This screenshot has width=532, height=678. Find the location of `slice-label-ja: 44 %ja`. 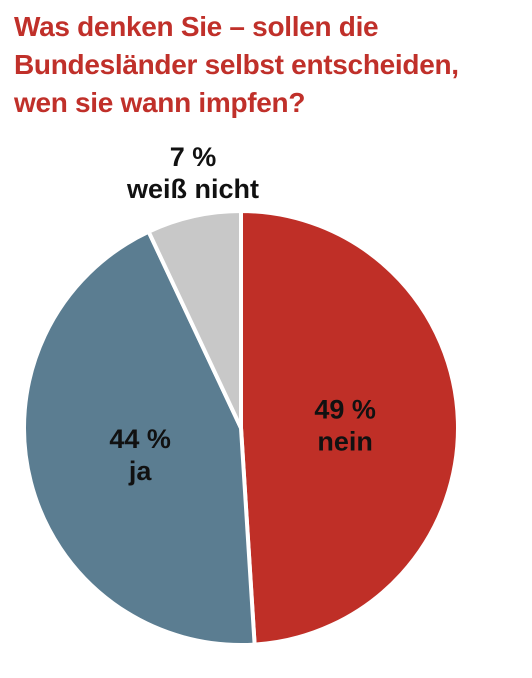

slice-label-ja: 44 %ja is located at coordinates (140, 455).